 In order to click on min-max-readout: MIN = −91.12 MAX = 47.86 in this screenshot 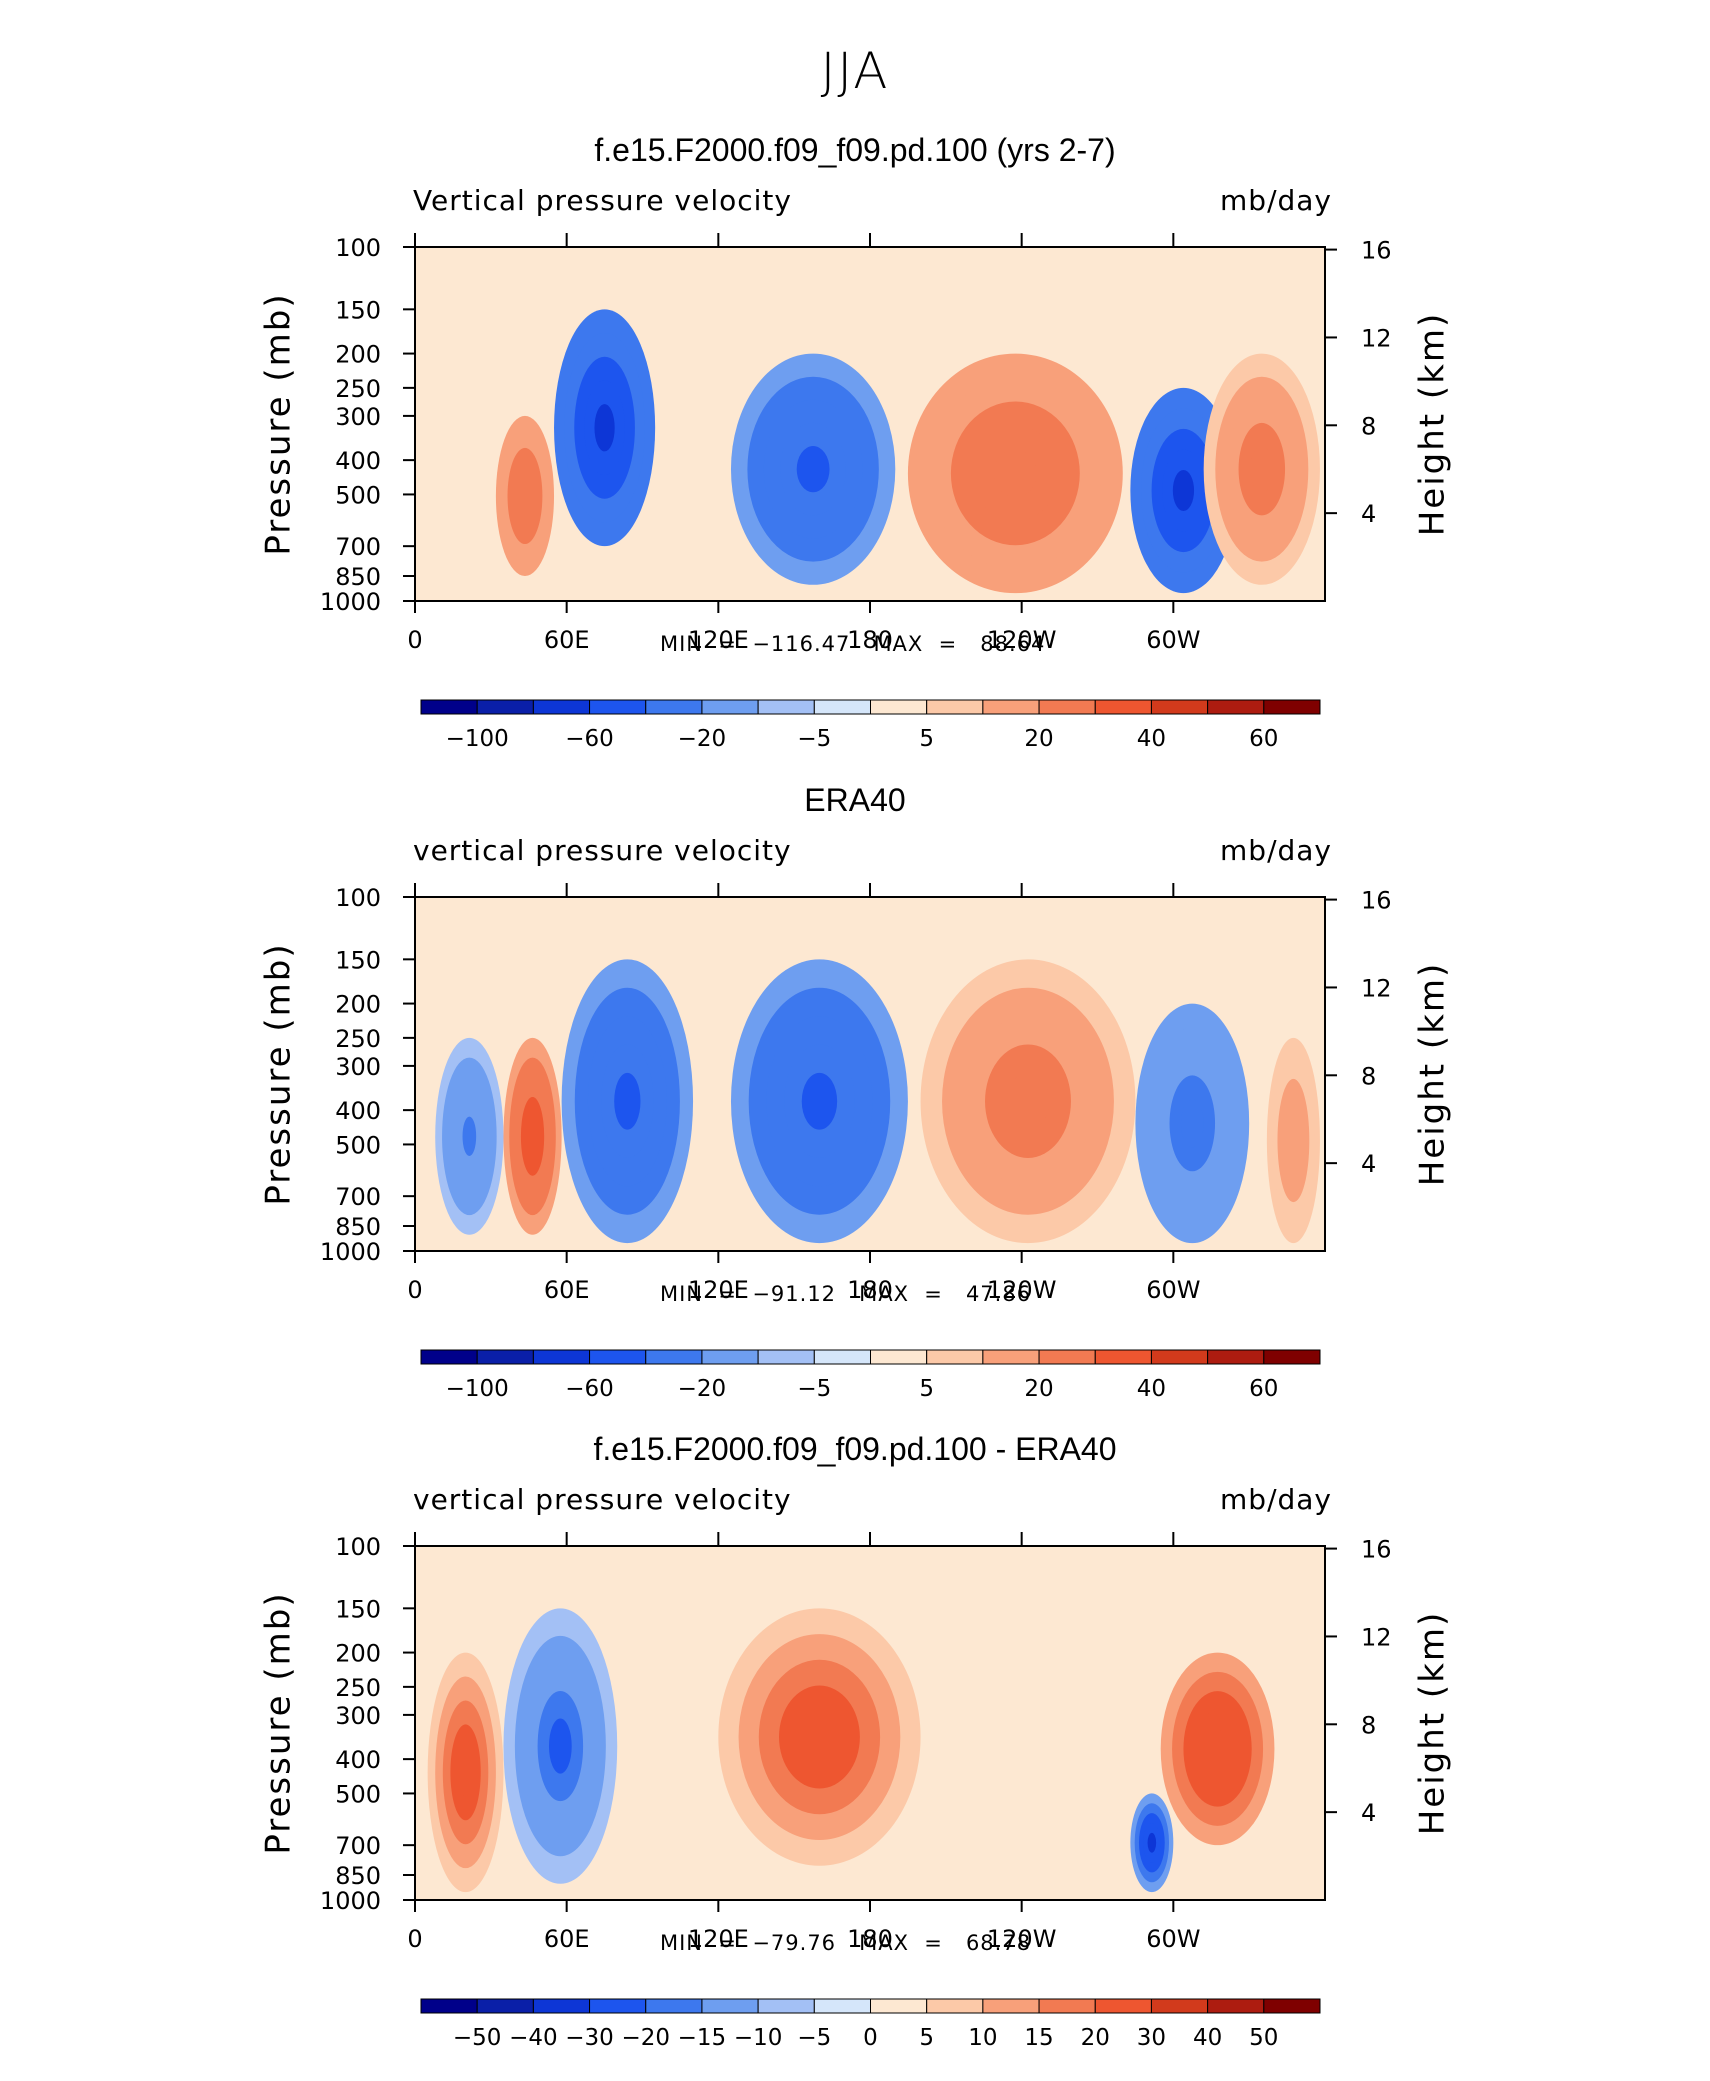, I will do `click(846, 1294)`.